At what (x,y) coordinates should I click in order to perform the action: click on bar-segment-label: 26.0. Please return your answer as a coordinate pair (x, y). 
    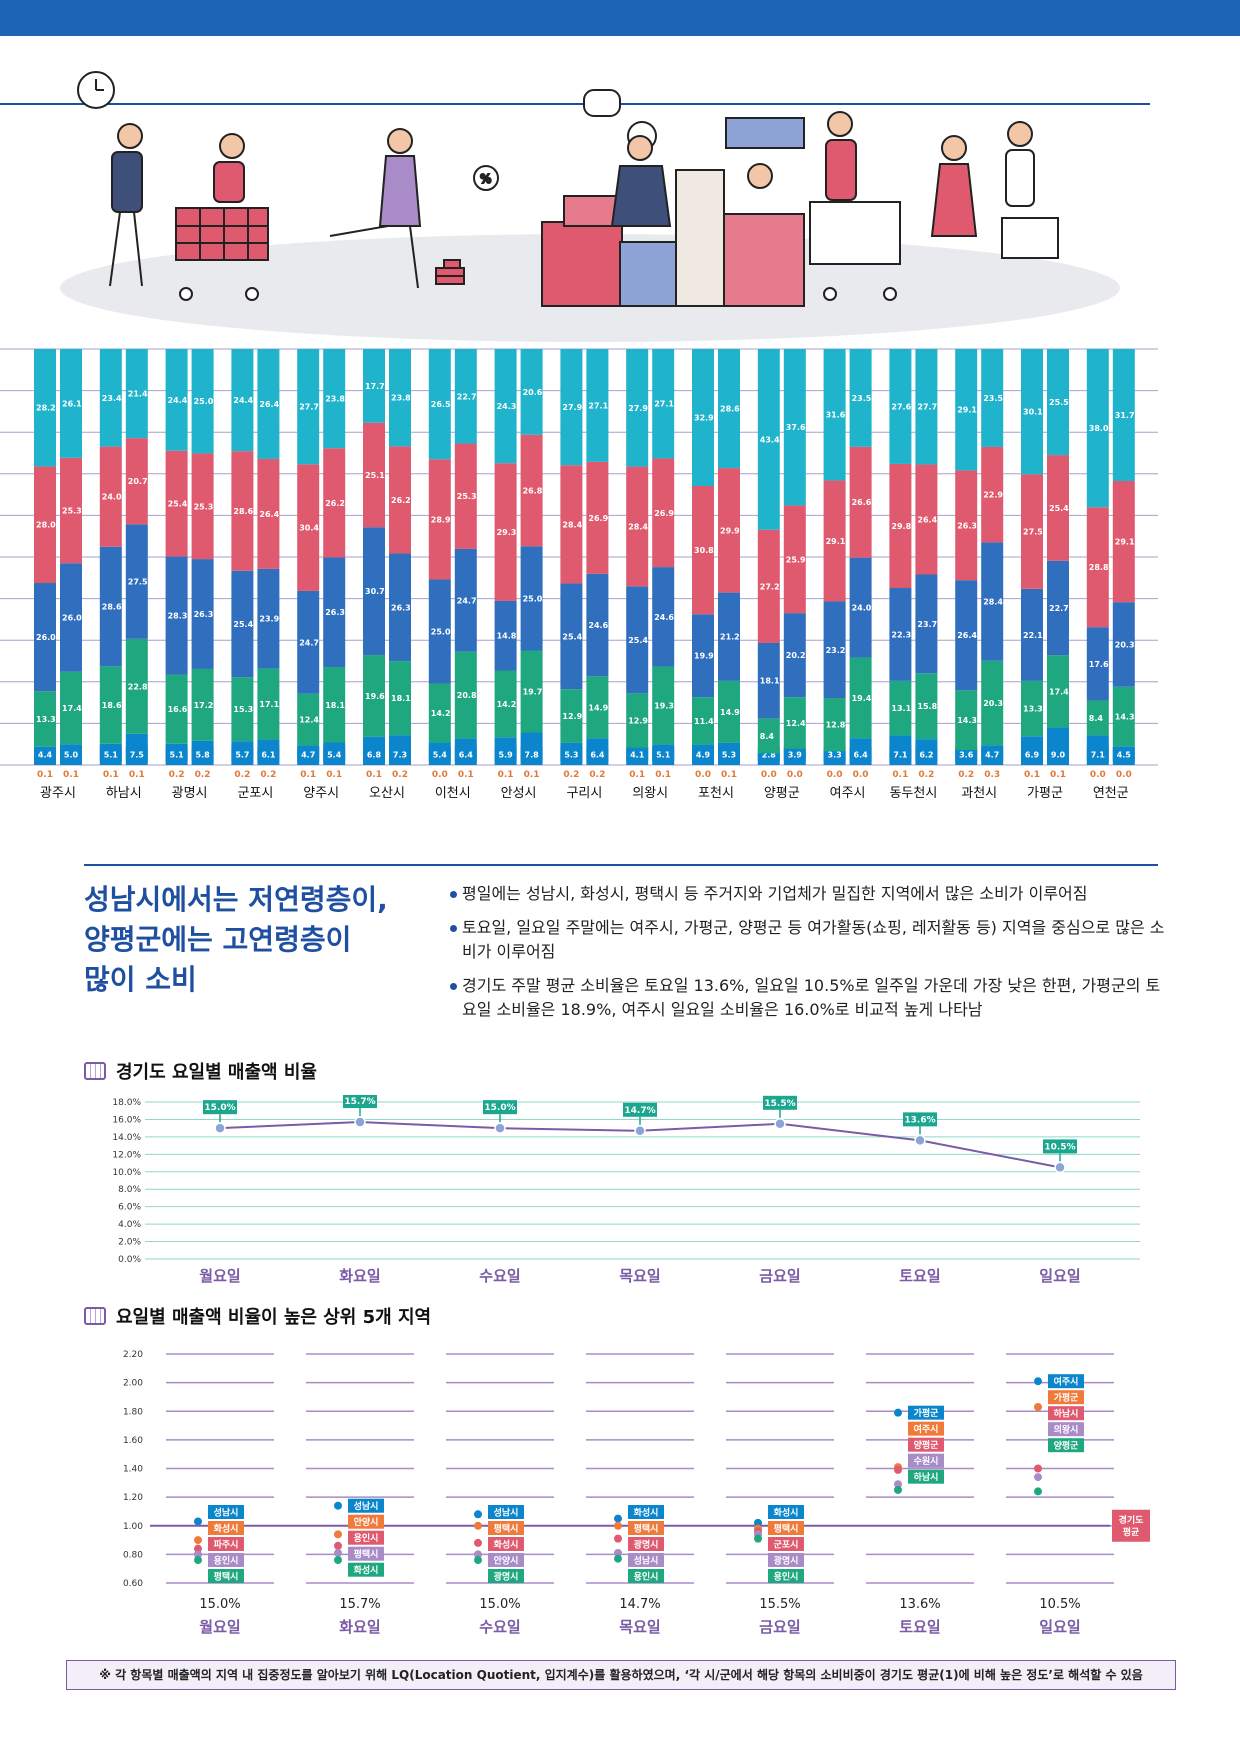
    Looking at the image, I should click on (72, 617).